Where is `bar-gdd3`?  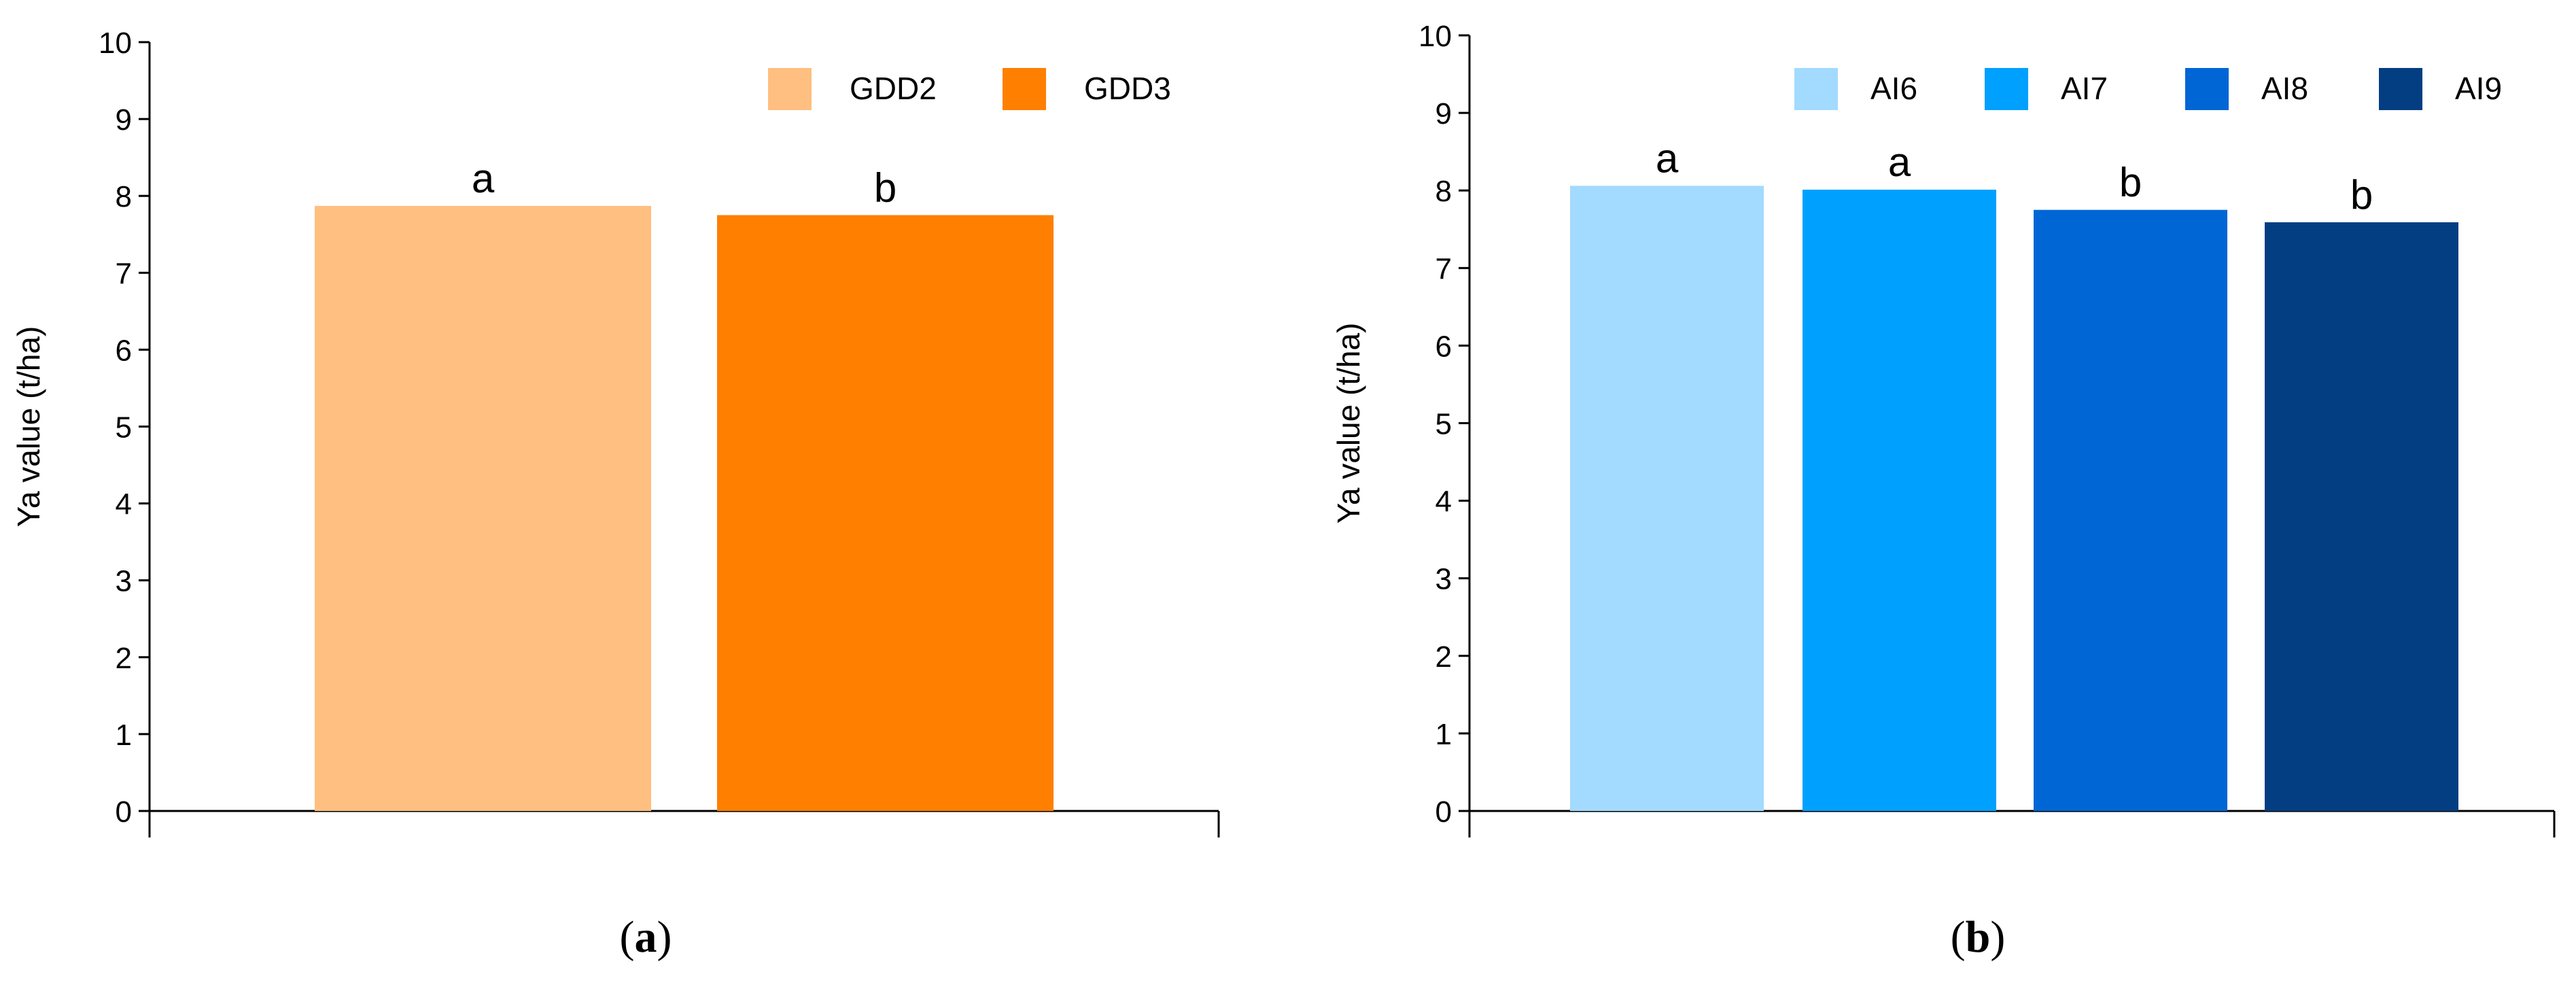 bar-gdd3 is located at coordinates (885, 513).